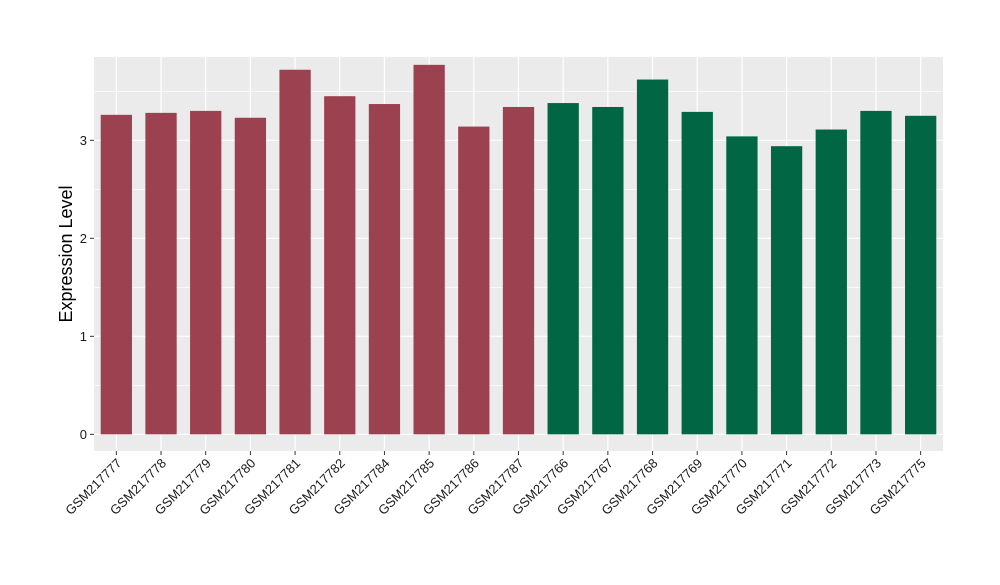 The width and height of the screenshot is (1000, 585). I want to click on bar-GSM217782, so click(340, 265).